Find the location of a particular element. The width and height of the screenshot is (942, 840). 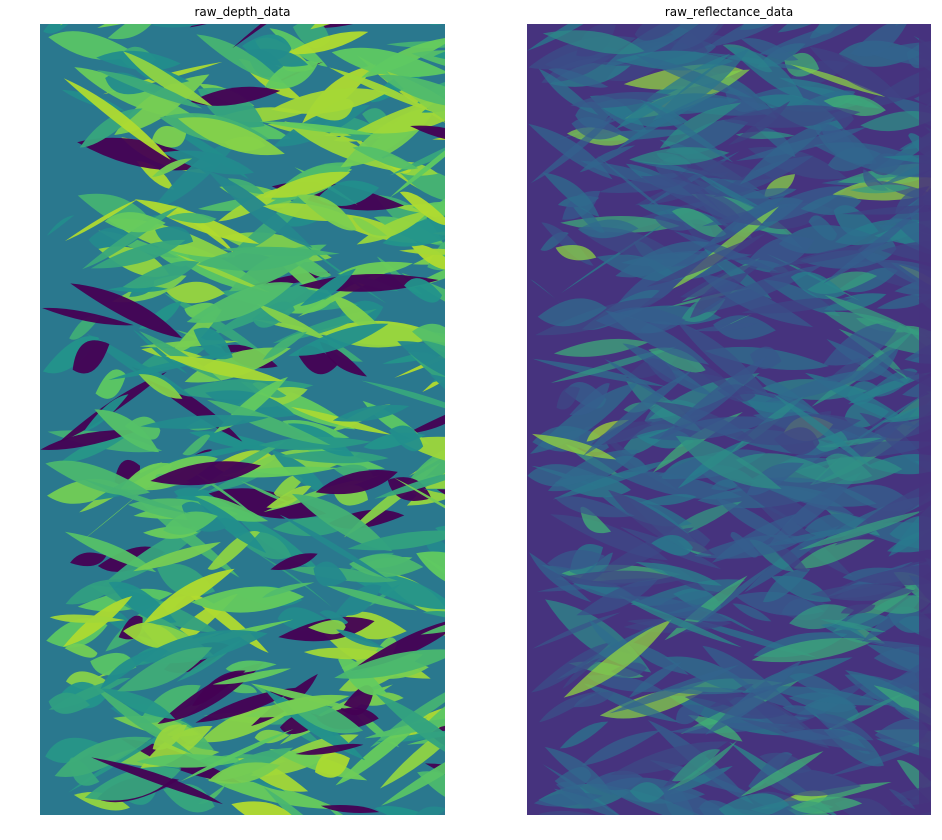

depth-image-title: raw_depth_data is located at coordinates (242, 12).